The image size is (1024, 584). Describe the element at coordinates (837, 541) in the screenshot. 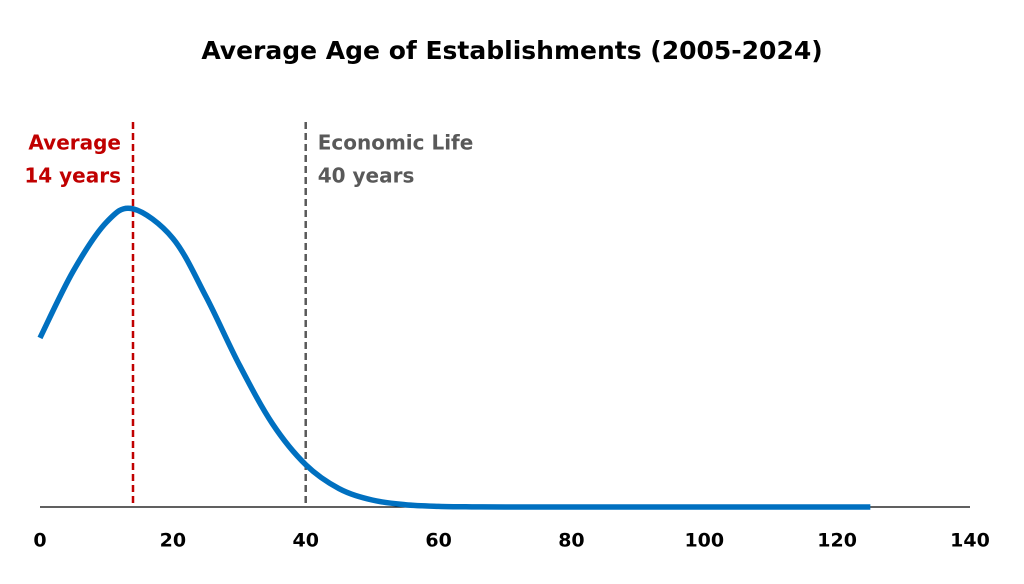

I see `x-tick-label: 120` at that location.